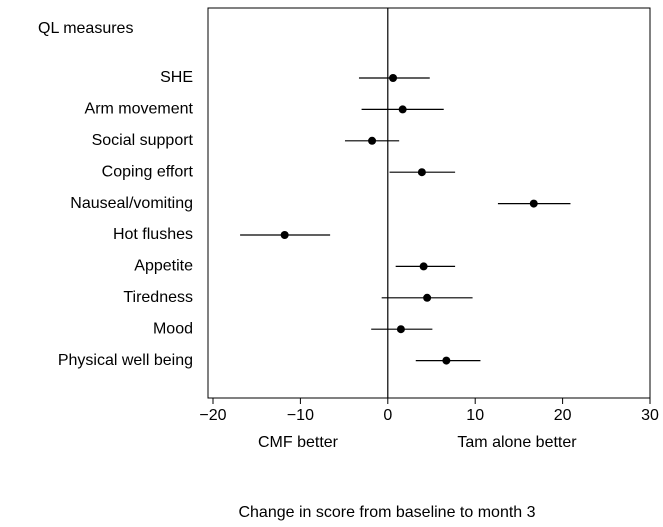 The image size is (663, 527). I want to click on category-label: SHE, so click(176, 77).